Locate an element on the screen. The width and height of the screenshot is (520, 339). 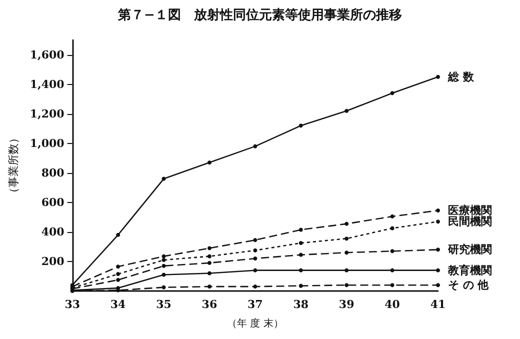
y-axis-title: （事業所数） is located at coordinates (13, 165).